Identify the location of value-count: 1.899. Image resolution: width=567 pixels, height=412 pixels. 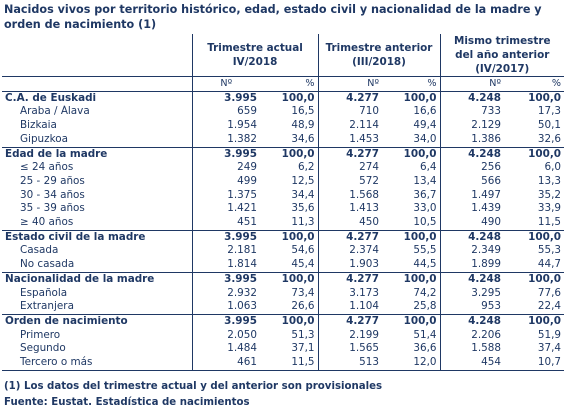
(471, 265).